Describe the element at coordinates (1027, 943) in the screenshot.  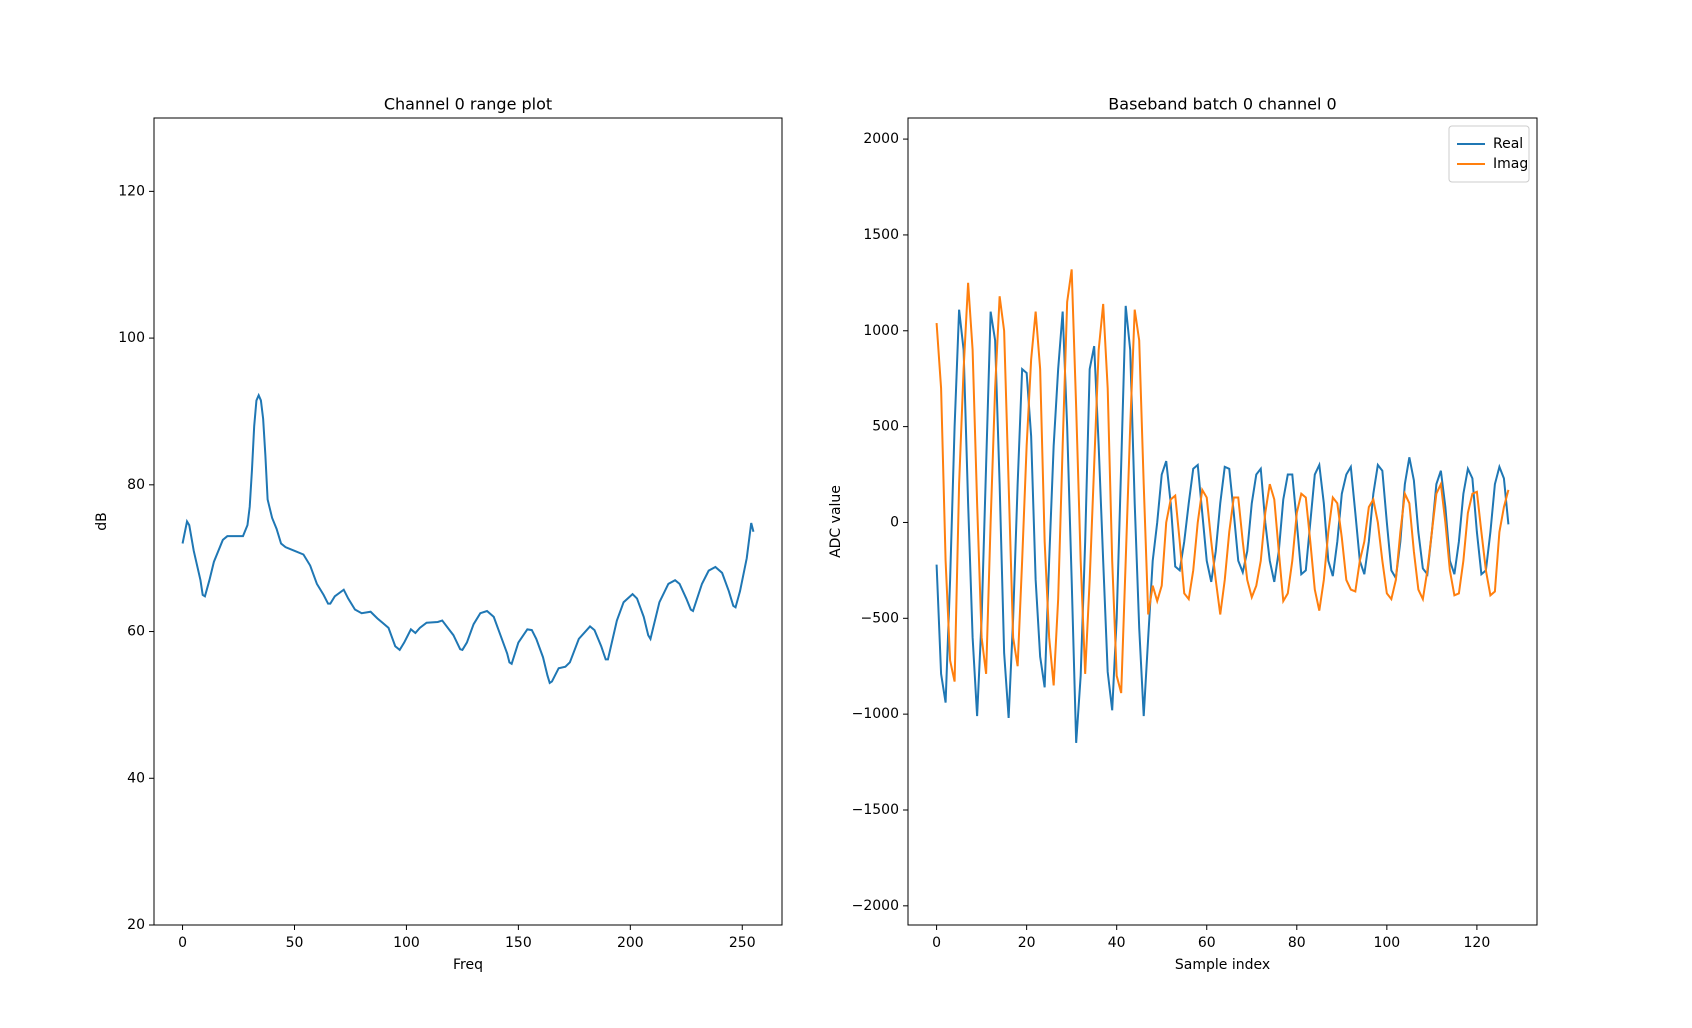
I see `x-tick-label: 20` at that location.